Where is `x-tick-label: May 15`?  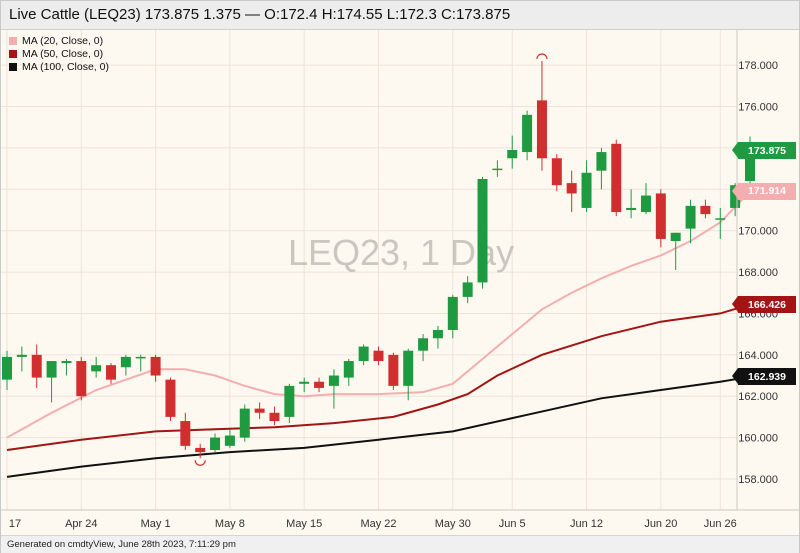 x-tick-label: May 15 is located at coordinates (304, 524).